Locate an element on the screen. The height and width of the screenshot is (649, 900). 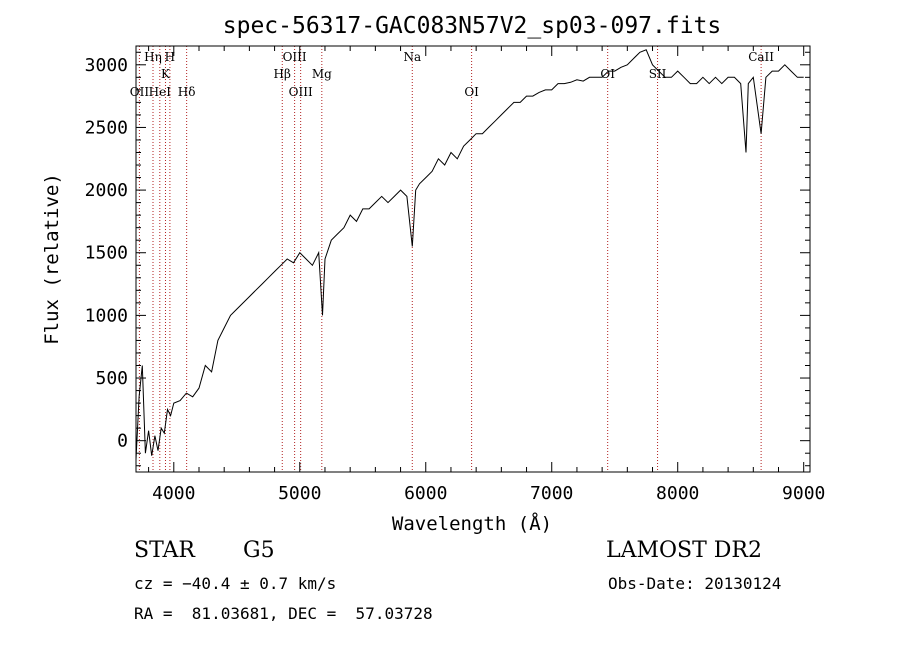
spectral-line-label: K is located at coordinates (166, 74).